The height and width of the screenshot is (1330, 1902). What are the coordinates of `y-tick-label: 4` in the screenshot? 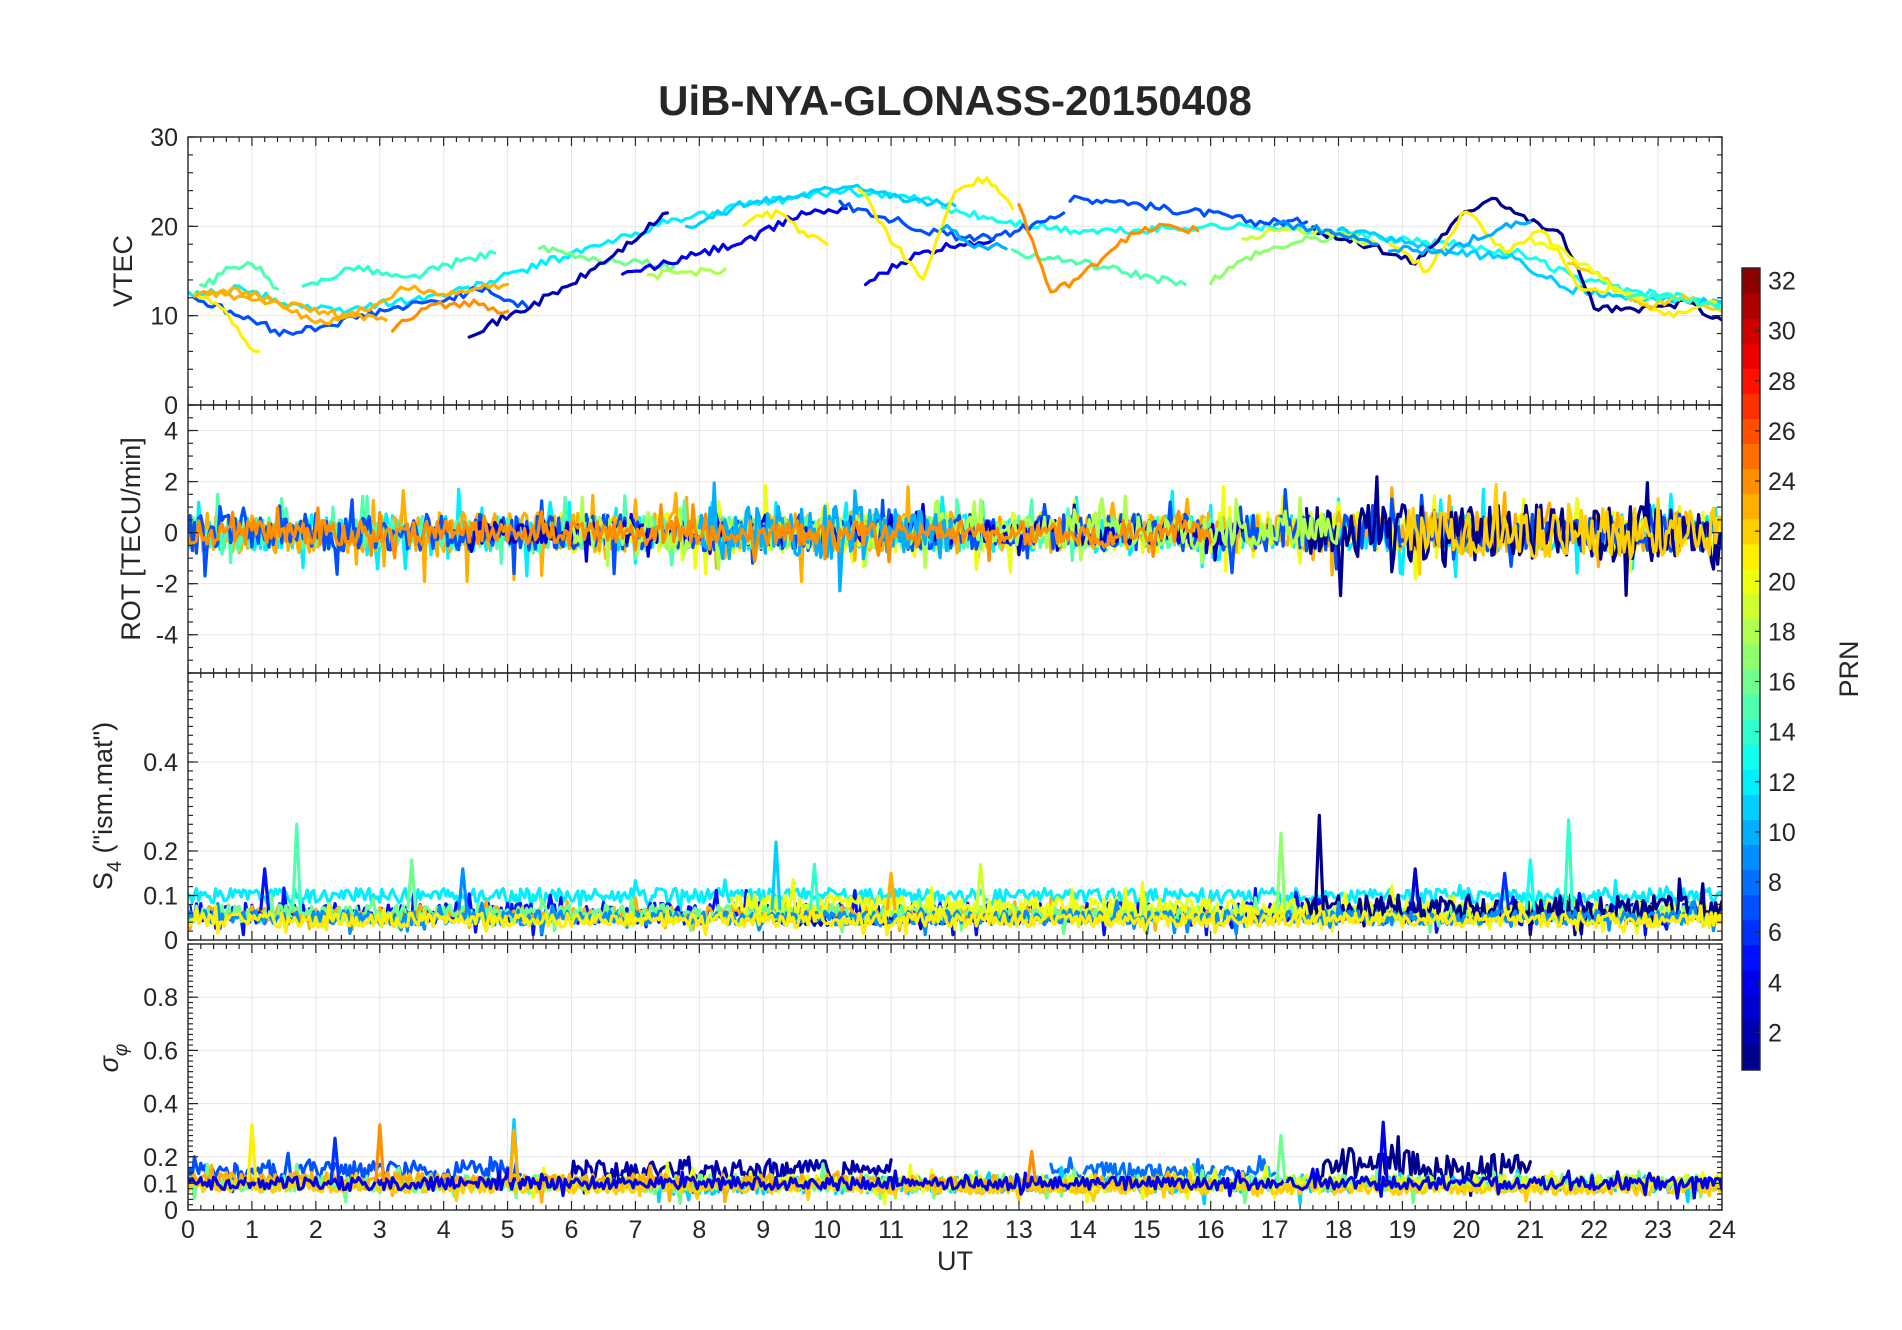 It's located at (171, 432).